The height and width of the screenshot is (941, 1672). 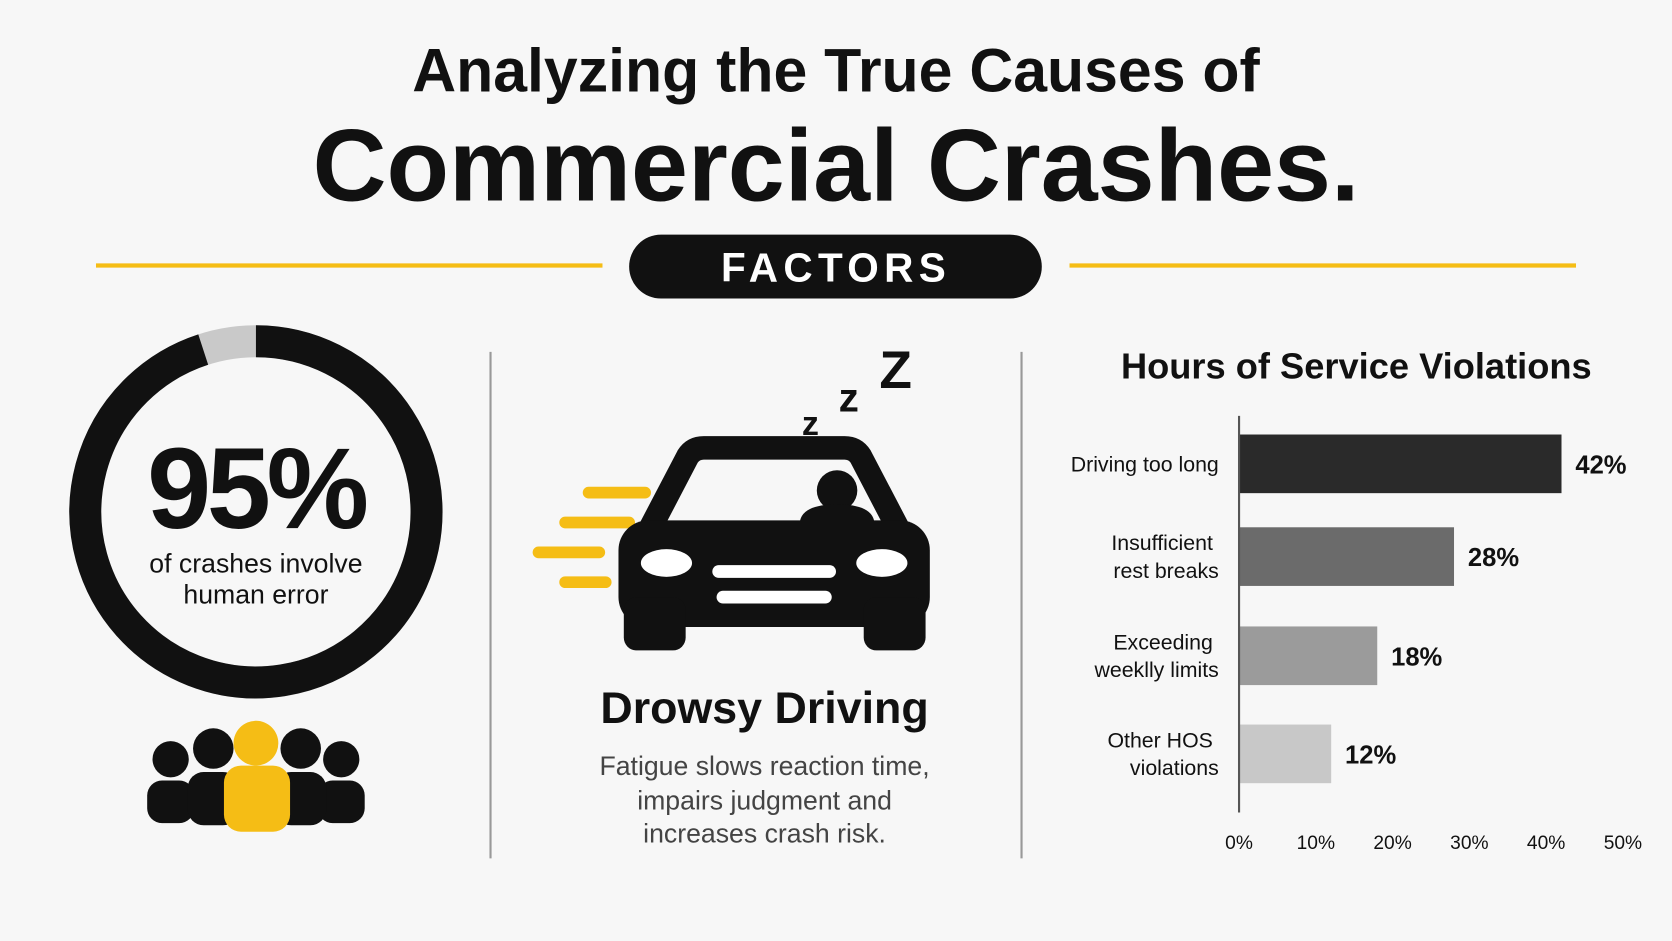 What do you see at coordinates (836, 164) in the screenshot?
I see `subtitle: Commercial Crashes.` at bounding box center [836, 164].